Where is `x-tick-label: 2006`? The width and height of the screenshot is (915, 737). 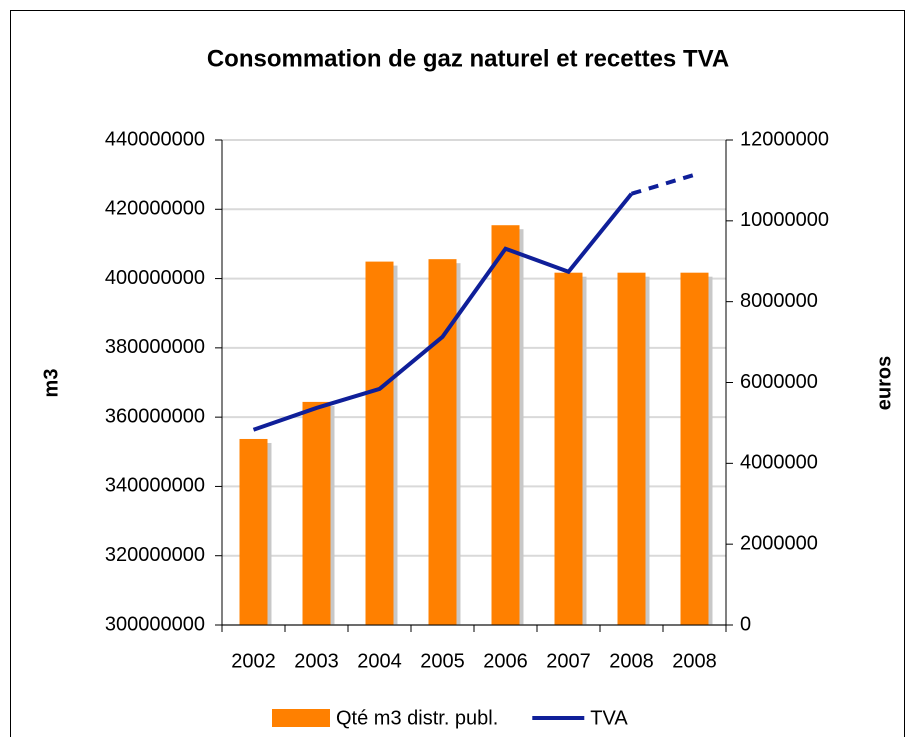
x-tick-label: 2006 is located at coordinates (505, 661).